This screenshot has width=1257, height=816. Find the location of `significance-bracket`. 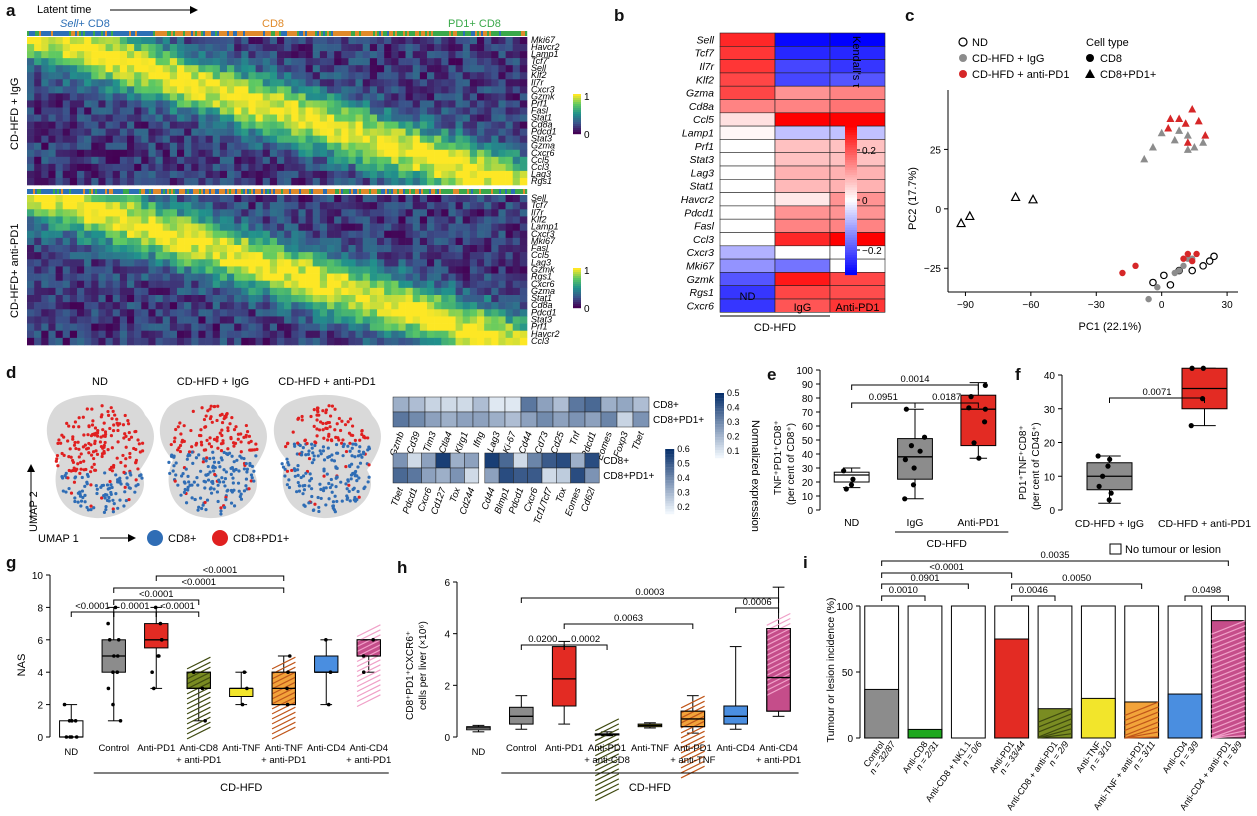

significance-bracket is located at coordinates (135, 614).